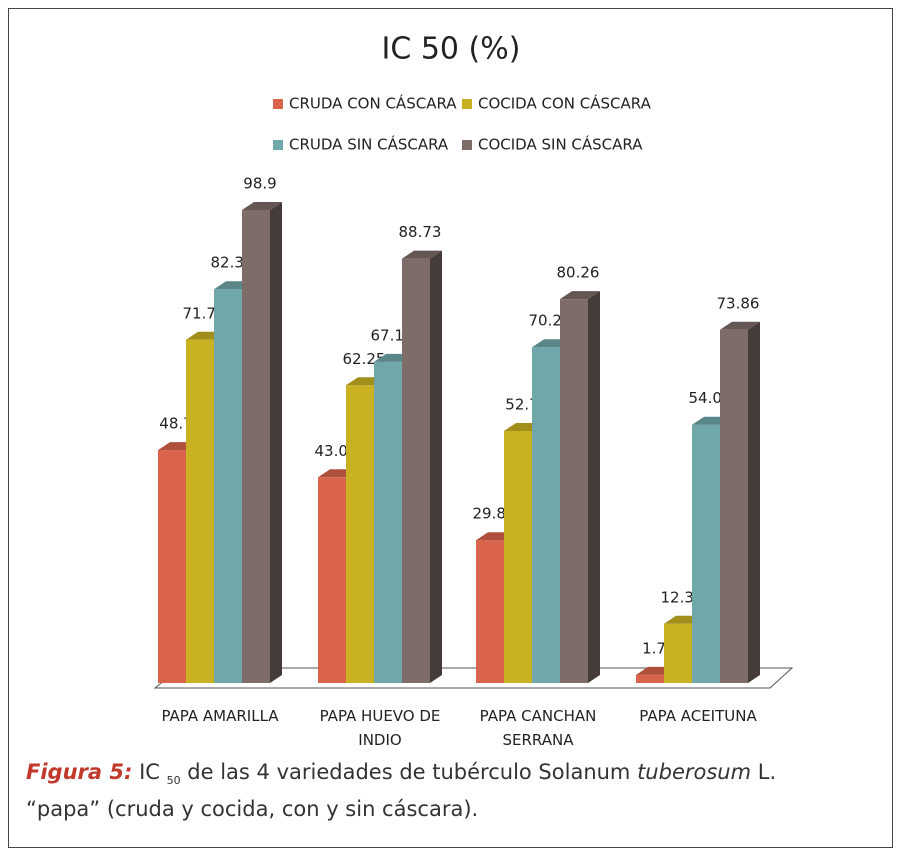 This screenshot has height=858, width=903. What do you see at coordinates (560, 144) in the screenshot?
I see `legend-label: COCIDA SIN CÁSCARA` at bounding box center [560, 144].